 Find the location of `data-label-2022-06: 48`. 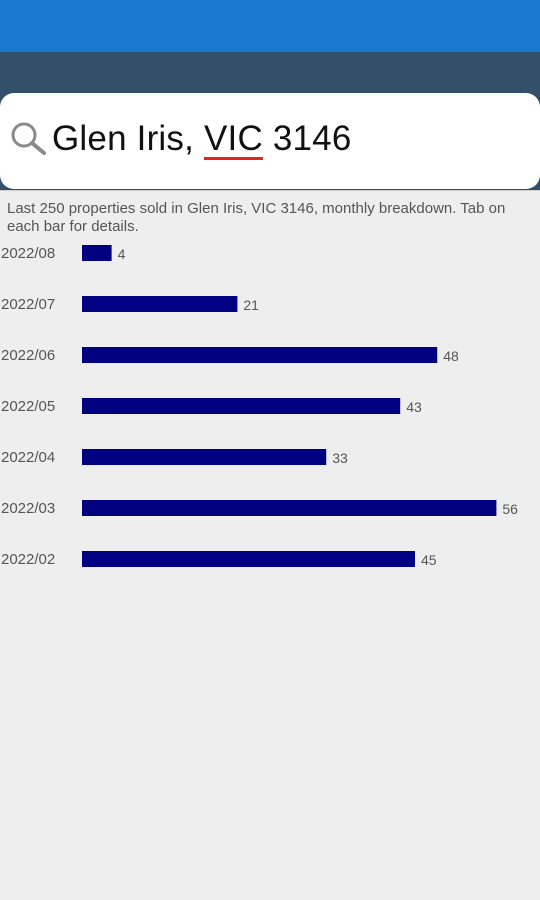

data-label-2022-06: 48 is located at coordinates (451, 356).